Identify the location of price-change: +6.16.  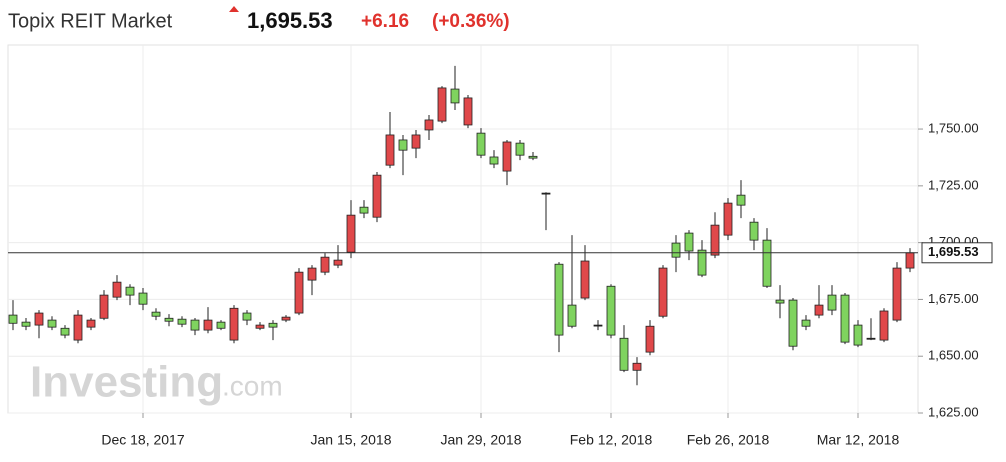
(385, 21).